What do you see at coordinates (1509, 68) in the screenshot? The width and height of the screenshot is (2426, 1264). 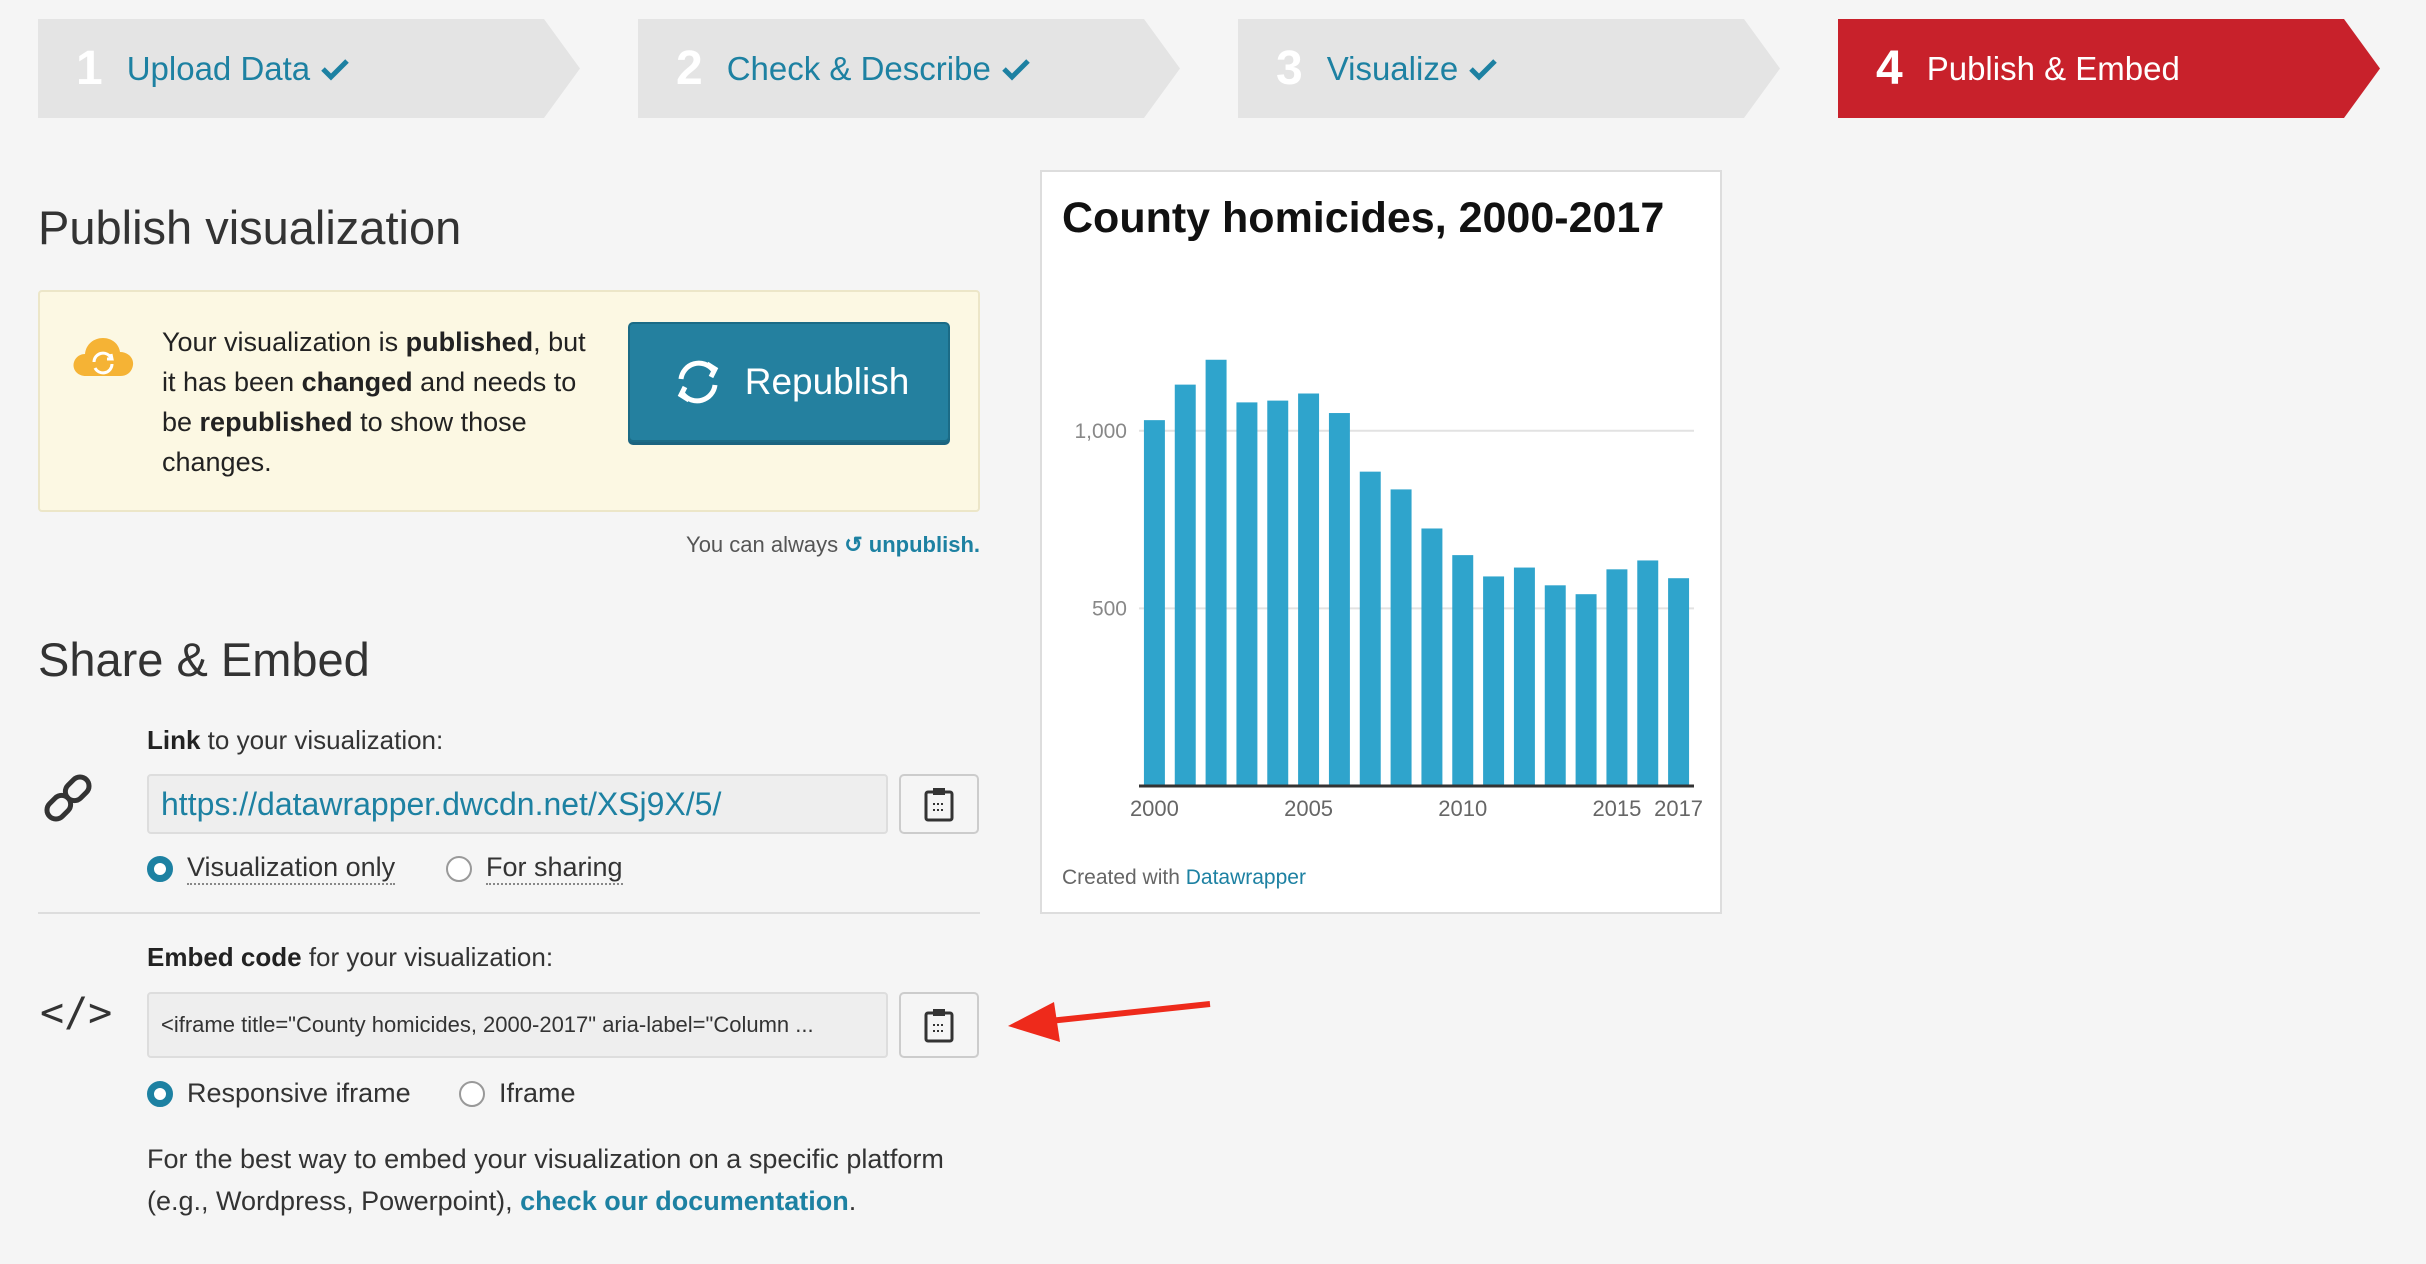 I see `step-visualize: 3 Visualize` at bounding box center [1509, 68].